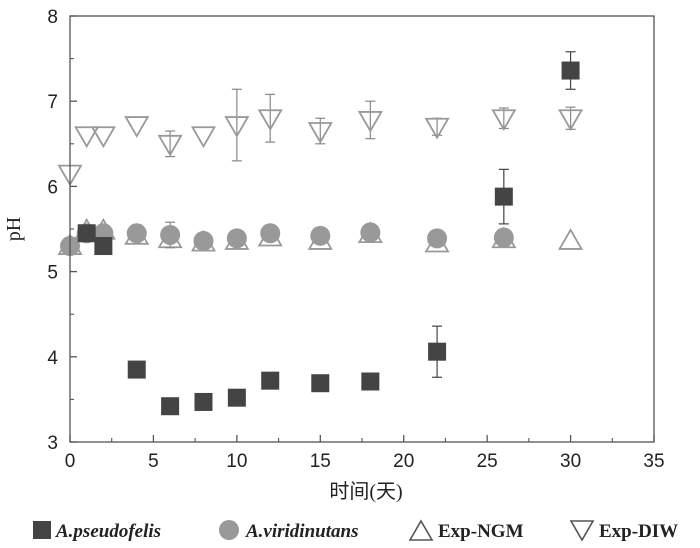 The image size is (700, 548). I want to click on x-tick-label: 35, so click(653, 461).